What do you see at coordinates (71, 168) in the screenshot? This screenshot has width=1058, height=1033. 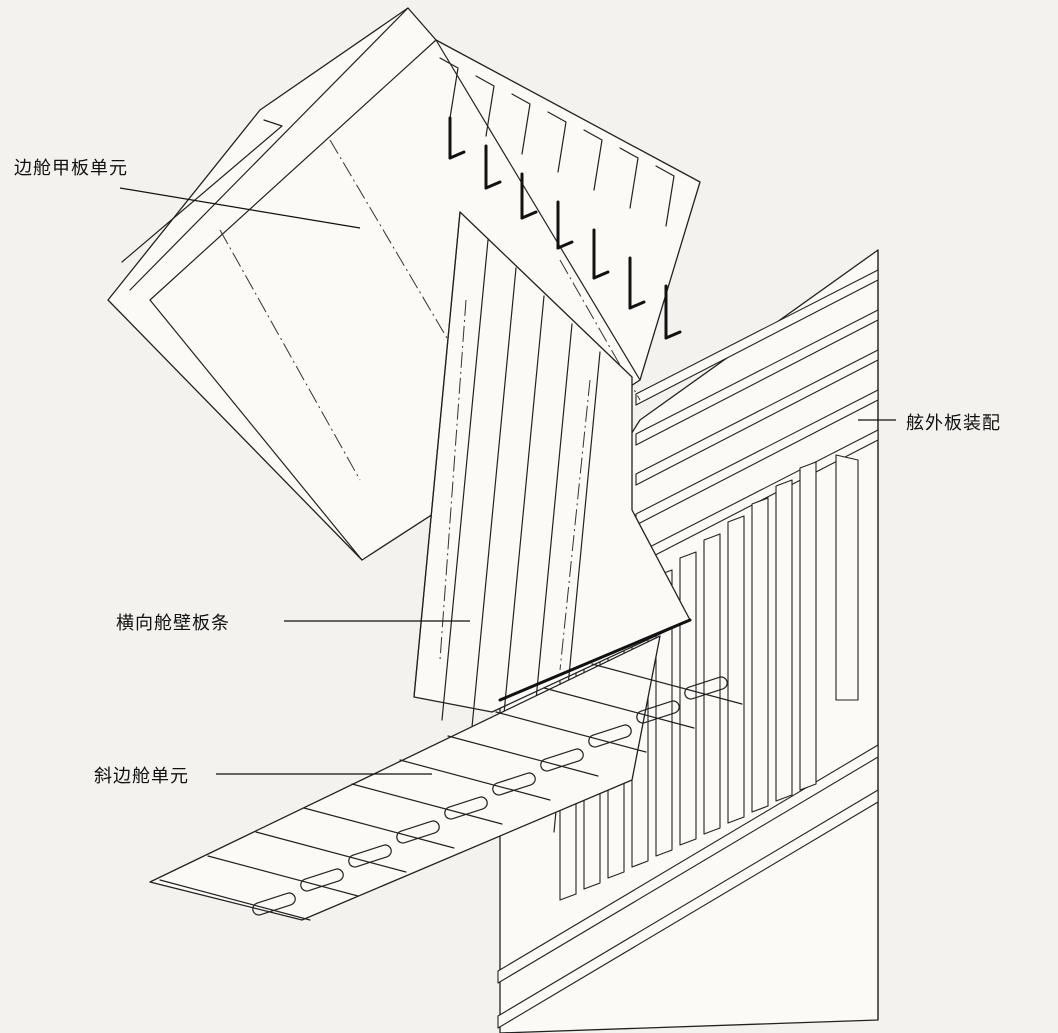 I see `label-side-deck-unit: 边舱甲板单元` at bounding box center [71, 168].